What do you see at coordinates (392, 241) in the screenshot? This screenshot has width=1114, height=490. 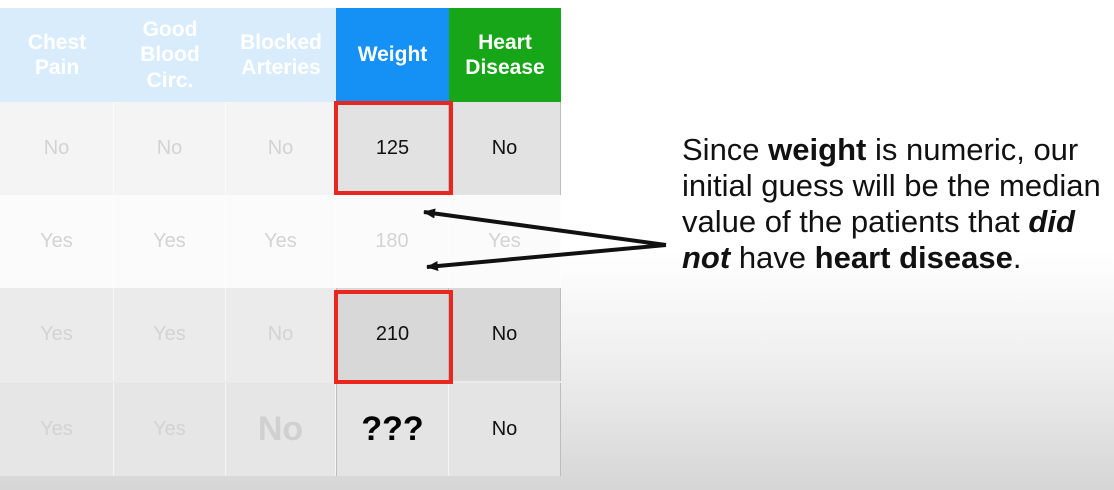 I see `table-cell-weight: 180` at bounding box center [392, 241].